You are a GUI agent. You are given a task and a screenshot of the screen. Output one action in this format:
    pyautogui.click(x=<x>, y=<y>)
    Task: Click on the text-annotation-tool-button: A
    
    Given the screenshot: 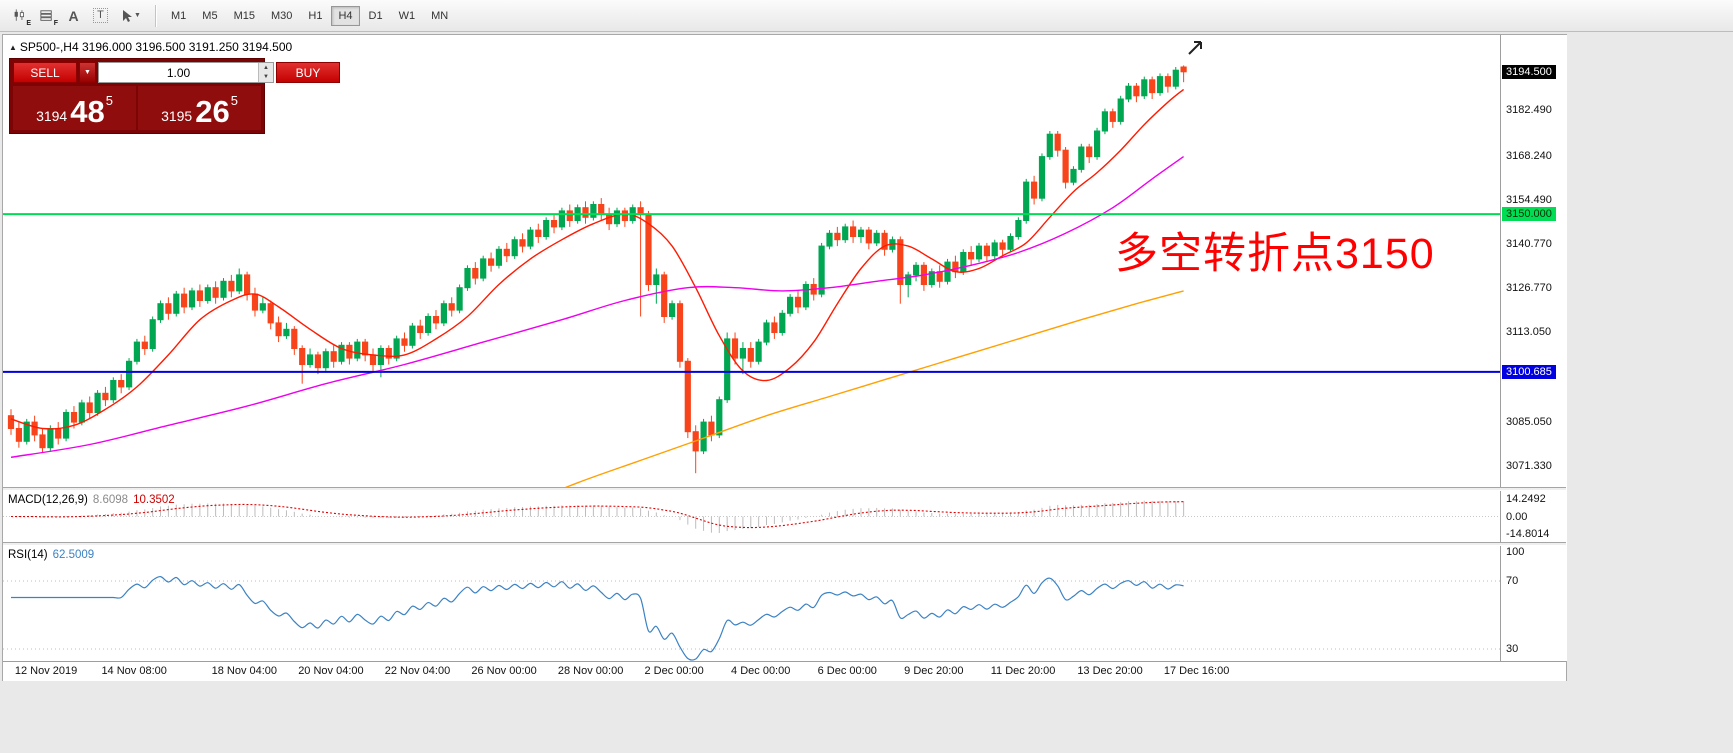 What is the action you would take?
    pyautogui.click(x=73, y=16)
    